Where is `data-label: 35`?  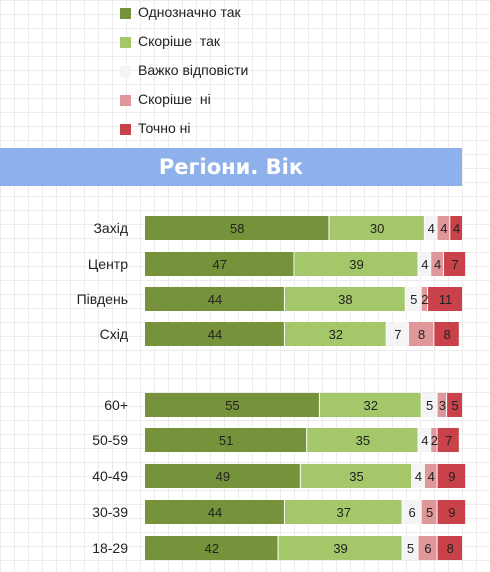 data-label: 35 is located at coordinates (356, 476).